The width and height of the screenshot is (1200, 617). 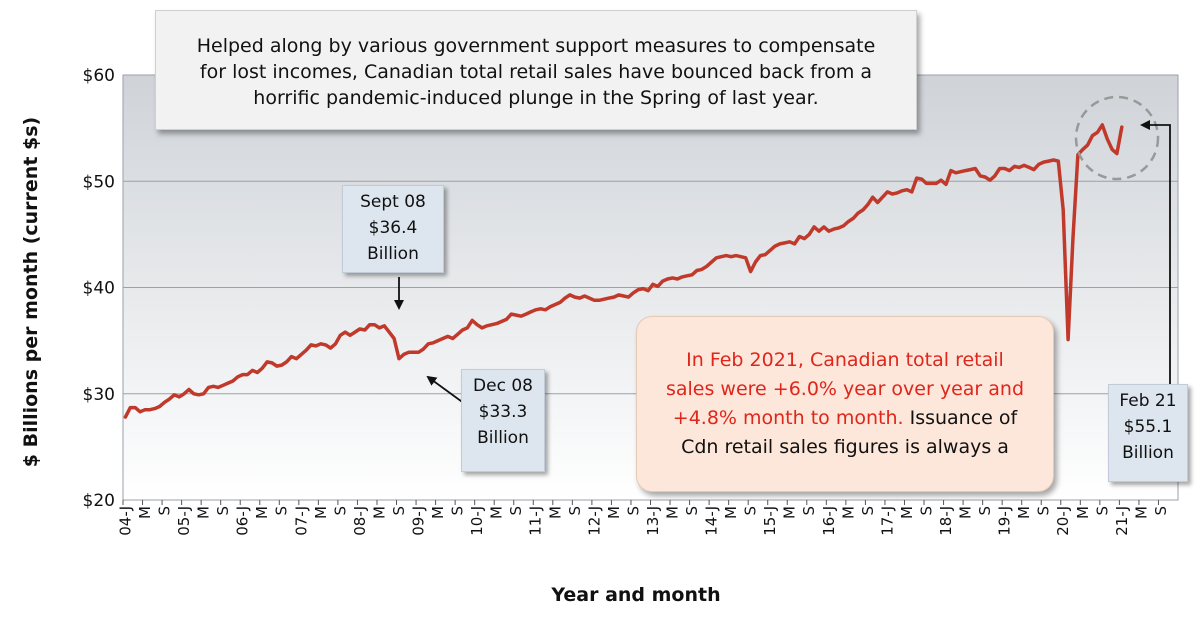 I want to click on y-tick-label: $40, so click(x=99, y=289).